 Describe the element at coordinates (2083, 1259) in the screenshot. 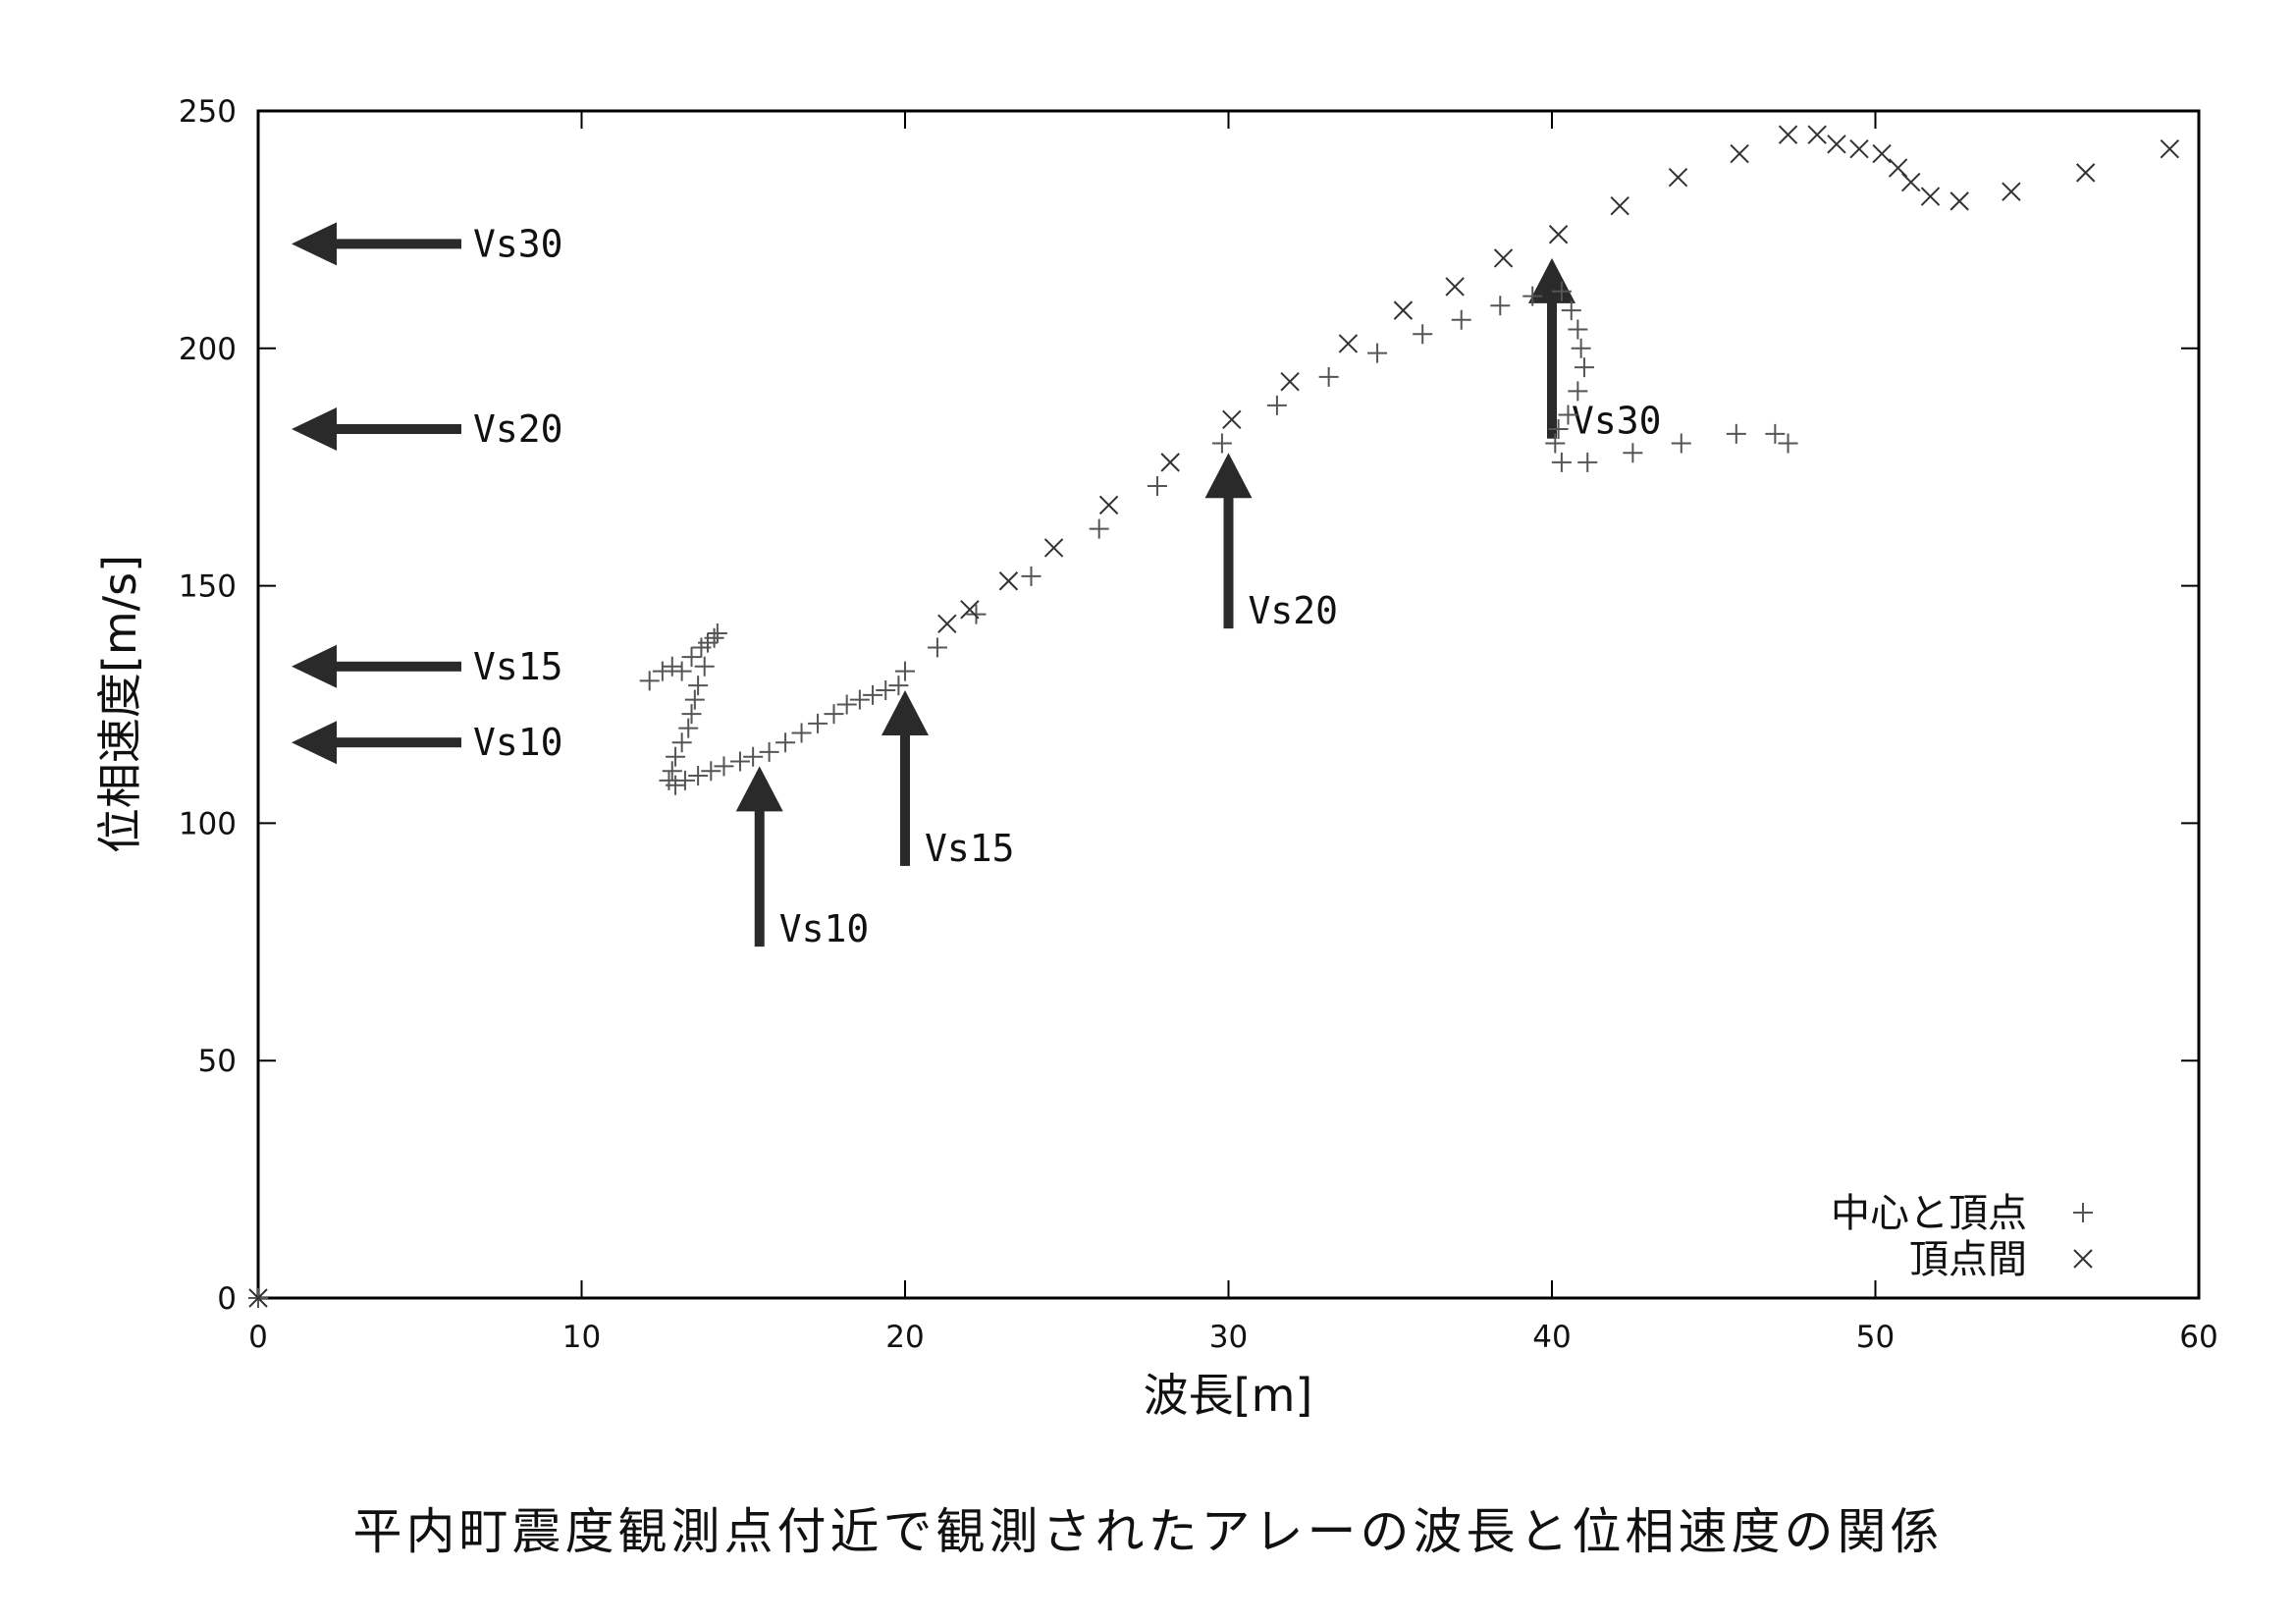

I see `legend-cross-marker` at that location.